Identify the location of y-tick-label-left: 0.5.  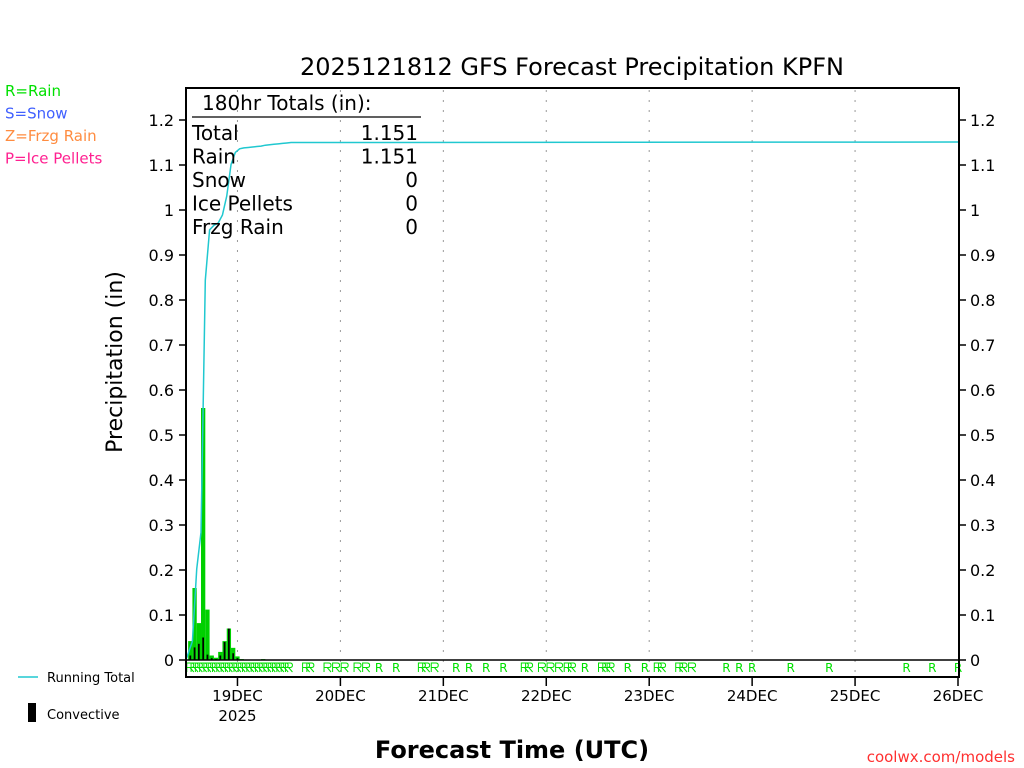
(161, 435).